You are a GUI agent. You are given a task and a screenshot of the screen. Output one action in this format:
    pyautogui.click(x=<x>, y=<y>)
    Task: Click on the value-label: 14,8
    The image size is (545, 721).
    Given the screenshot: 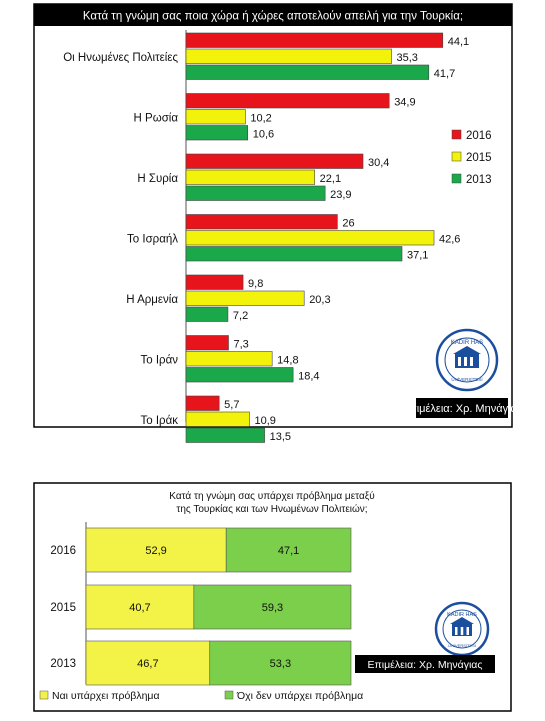 What is the action you would take?
    pyautogui.click(x=287, y=361)
    